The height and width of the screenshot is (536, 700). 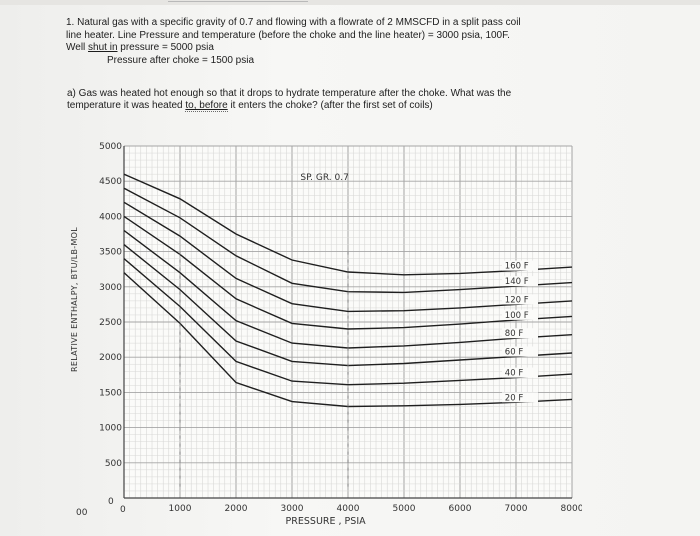 What do you see at coordinates (517, 316) in the screenshot?
I see `isotherm-label: 100 F` at bounding box center [517, 316].